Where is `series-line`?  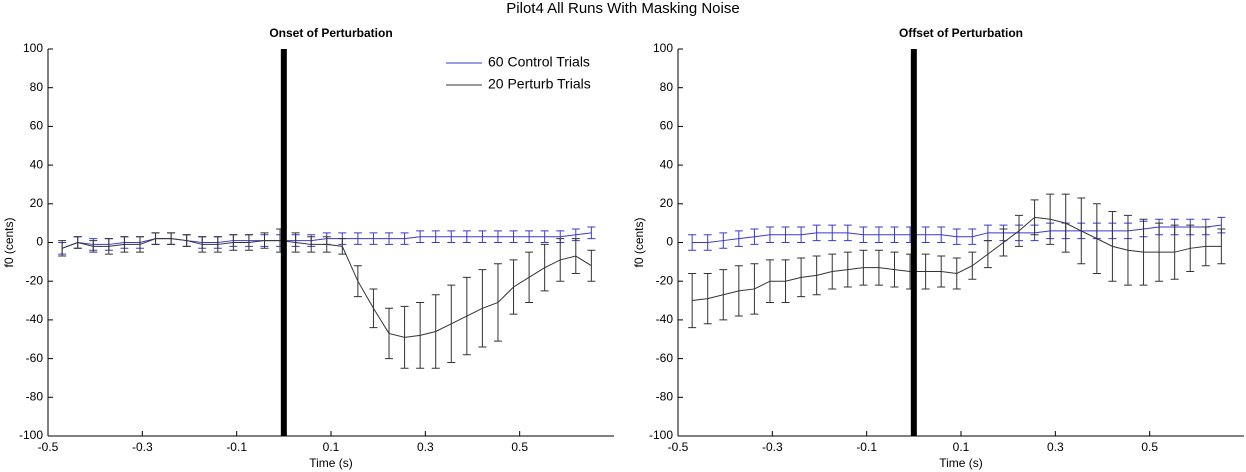
series-line is located at coordinates (326, 288).